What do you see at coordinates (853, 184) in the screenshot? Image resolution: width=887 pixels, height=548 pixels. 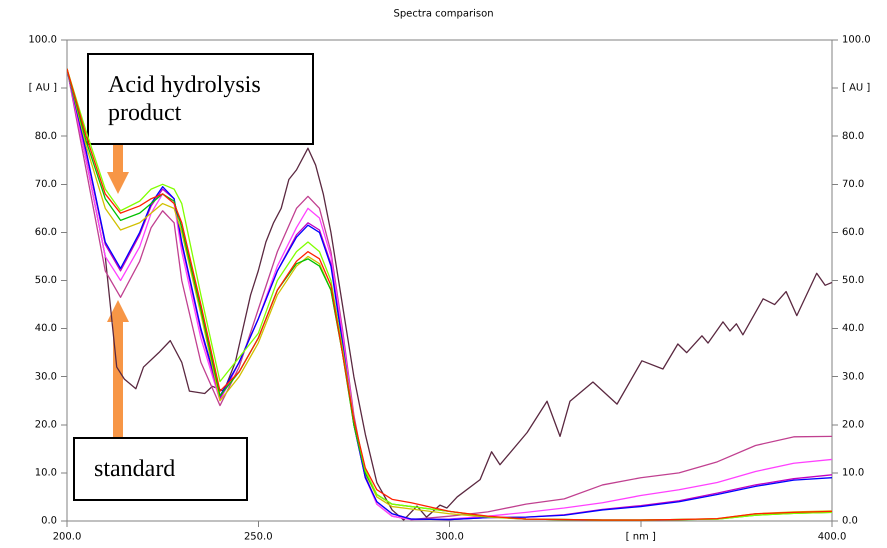 I see `y2-tick-label: 70.0` at bounding box center [853, 184].